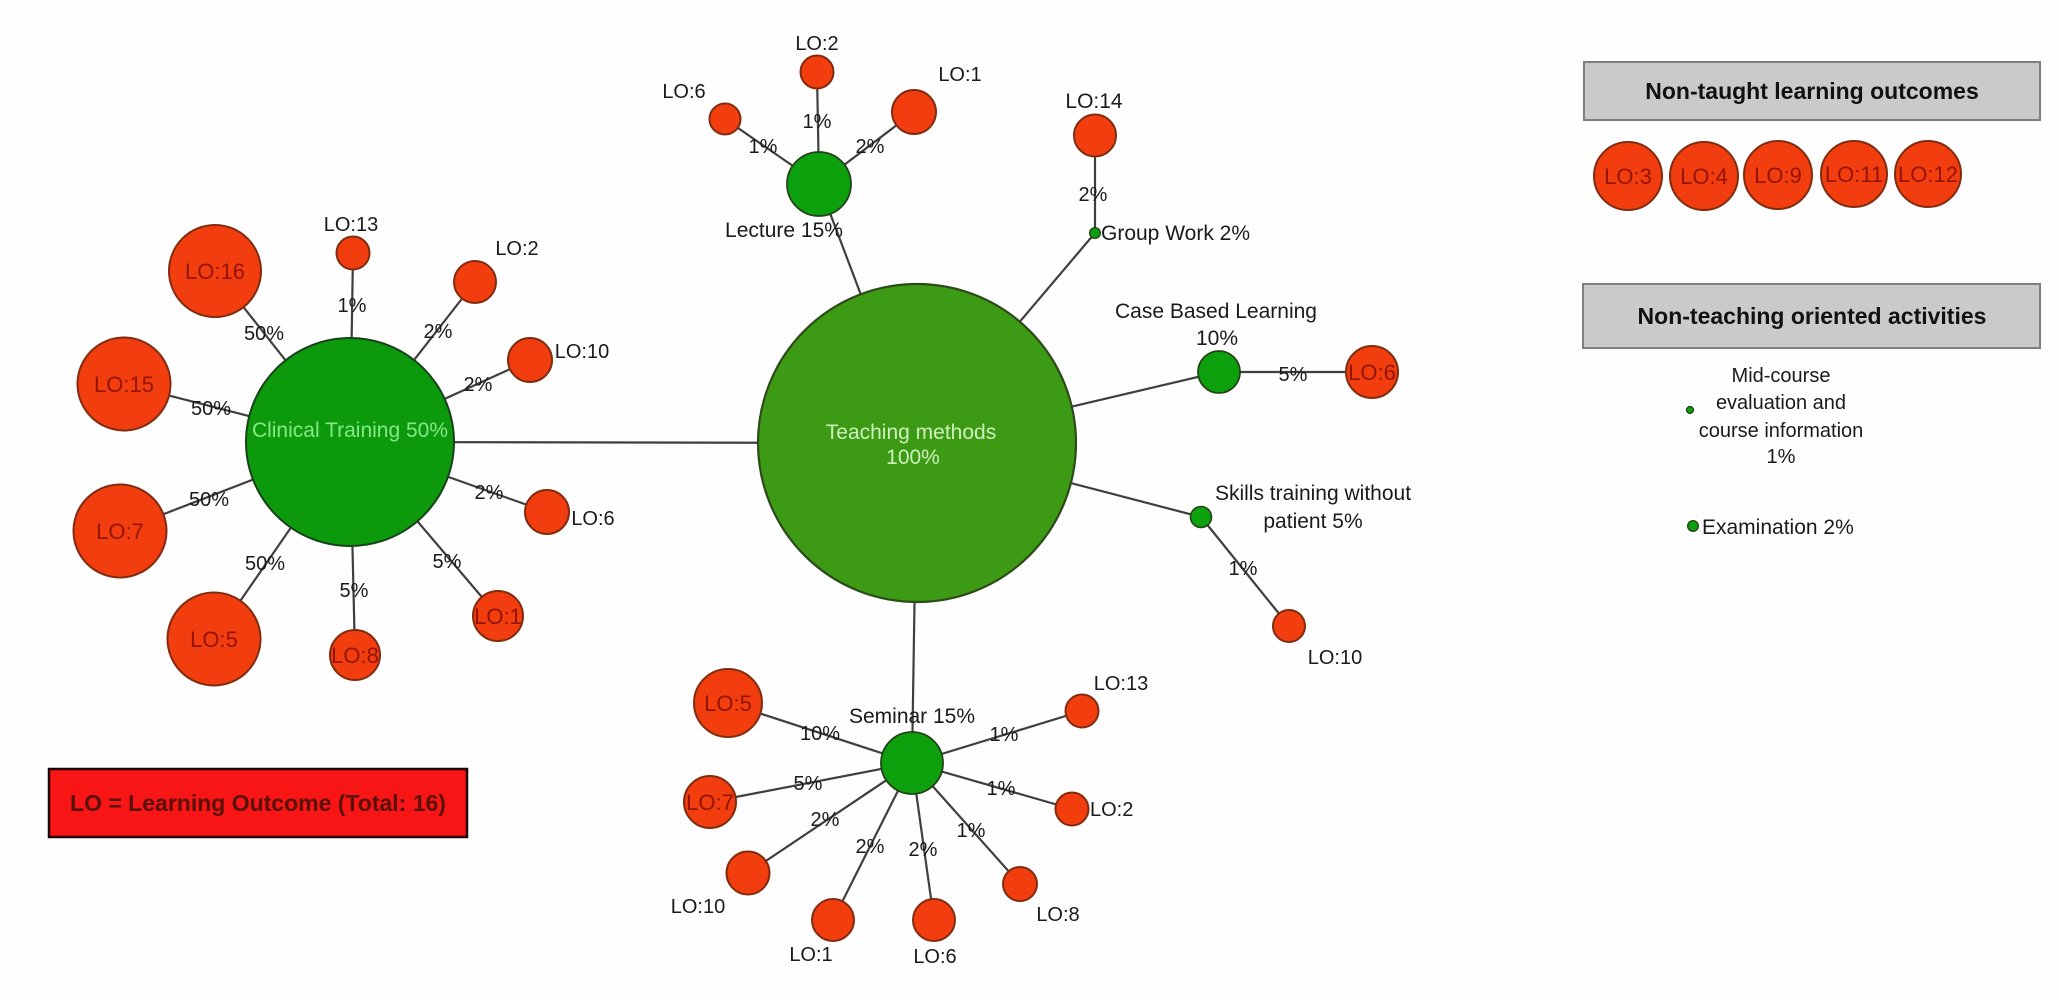  Describe the element at coordinates (1781, 376) in the screenshot. I see `svg-text: Mid-course` at that location.